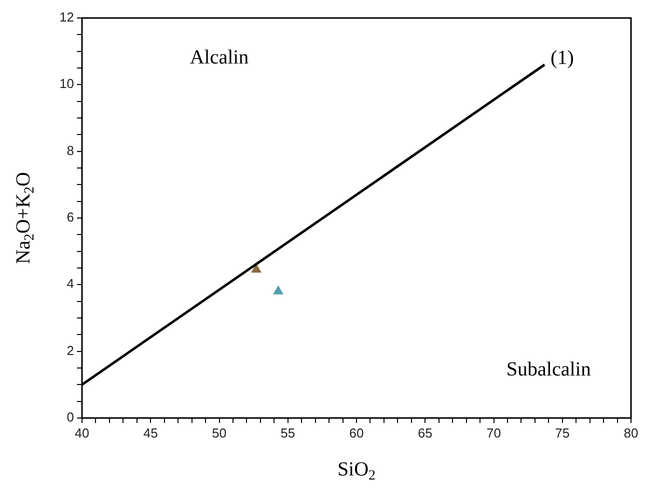 The height and width of the screenshot is (493, 645). I want to click on y-tick-label: 12, so click(67, 17).